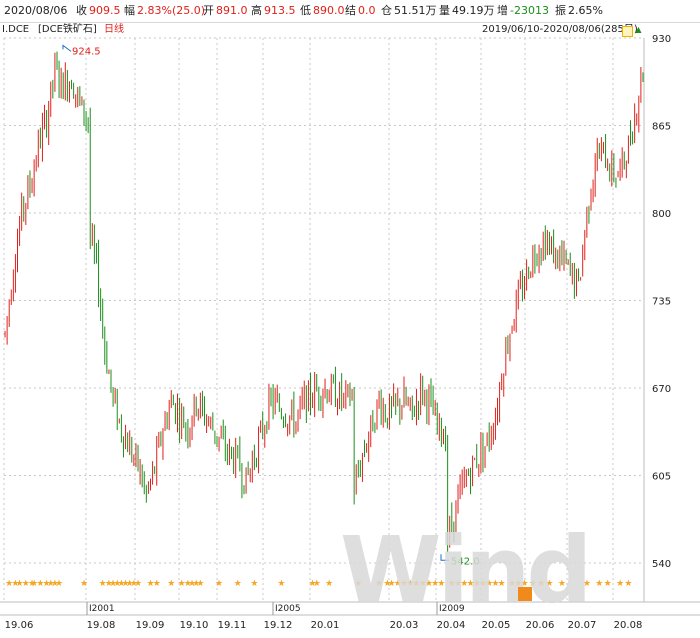 This screenshot has width=700, height=638. Describe the element at coordinates (529, 10) in the screenshot. I see `oi-change-value: -23013` at that location.